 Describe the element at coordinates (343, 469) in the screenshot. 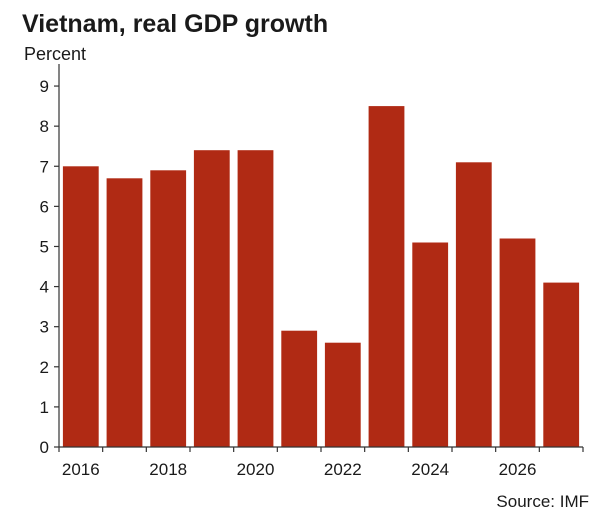

I see `x-tick-label: 2022` at that location.